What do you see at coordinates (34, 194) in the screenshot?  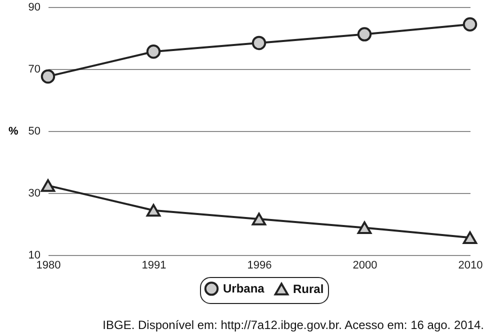 I see `y-tick-label: 30` at bounding box center [34, 194].